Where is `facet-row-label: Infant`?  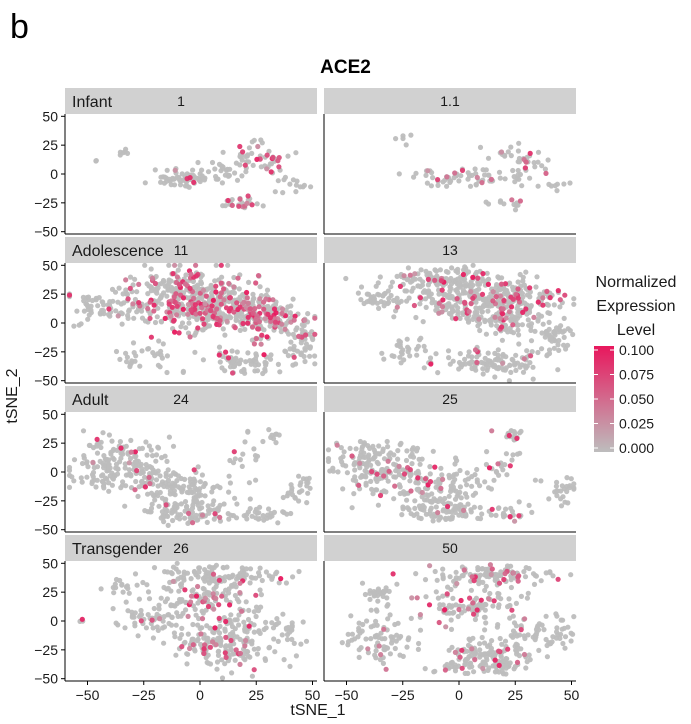
facet-row-label: Infant is located at coordinates (92, 102).